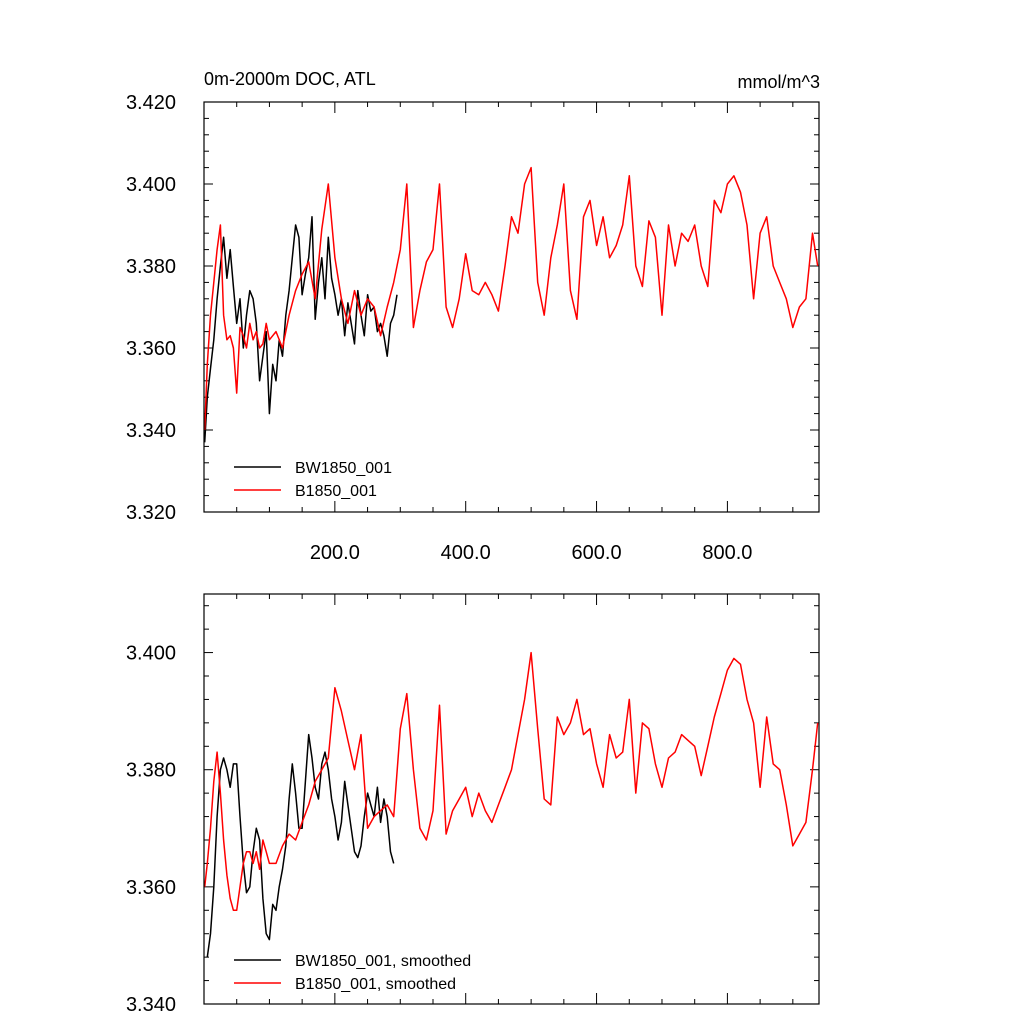  What do you see at coordinates (151, 829) in the screenshot?
I see `bottom-y-tick-labels: 3.340 3.360 3.380 3.400` at bounding box center [151, 829].